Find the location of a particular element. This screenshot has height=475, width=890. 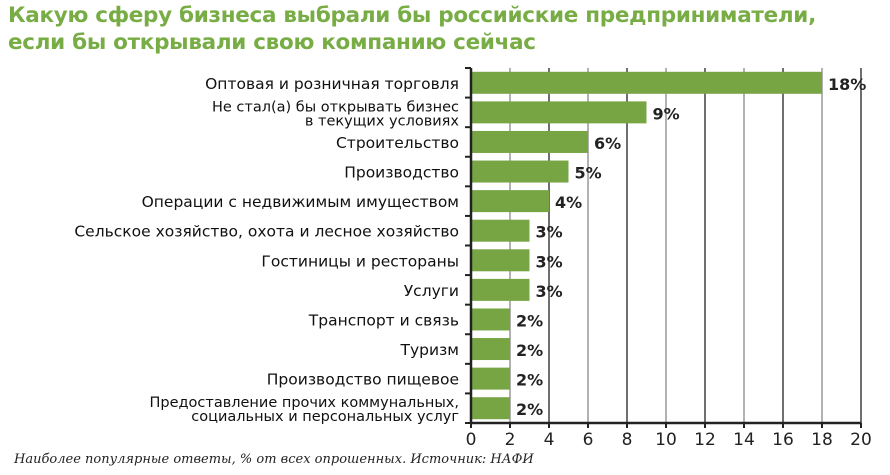

x-tick-label: 10 is located at coordinates (666, 440).